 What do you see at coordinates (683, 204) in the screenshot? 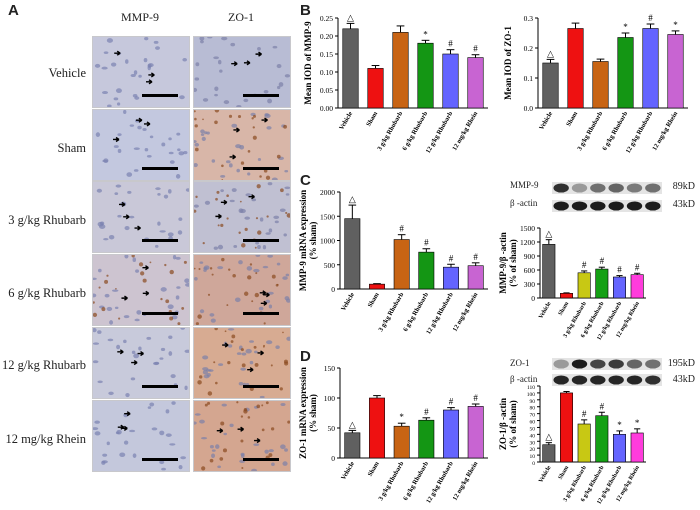
I see `blot-c-bottom-kd: 43kD` at bounding box center [683, 204].